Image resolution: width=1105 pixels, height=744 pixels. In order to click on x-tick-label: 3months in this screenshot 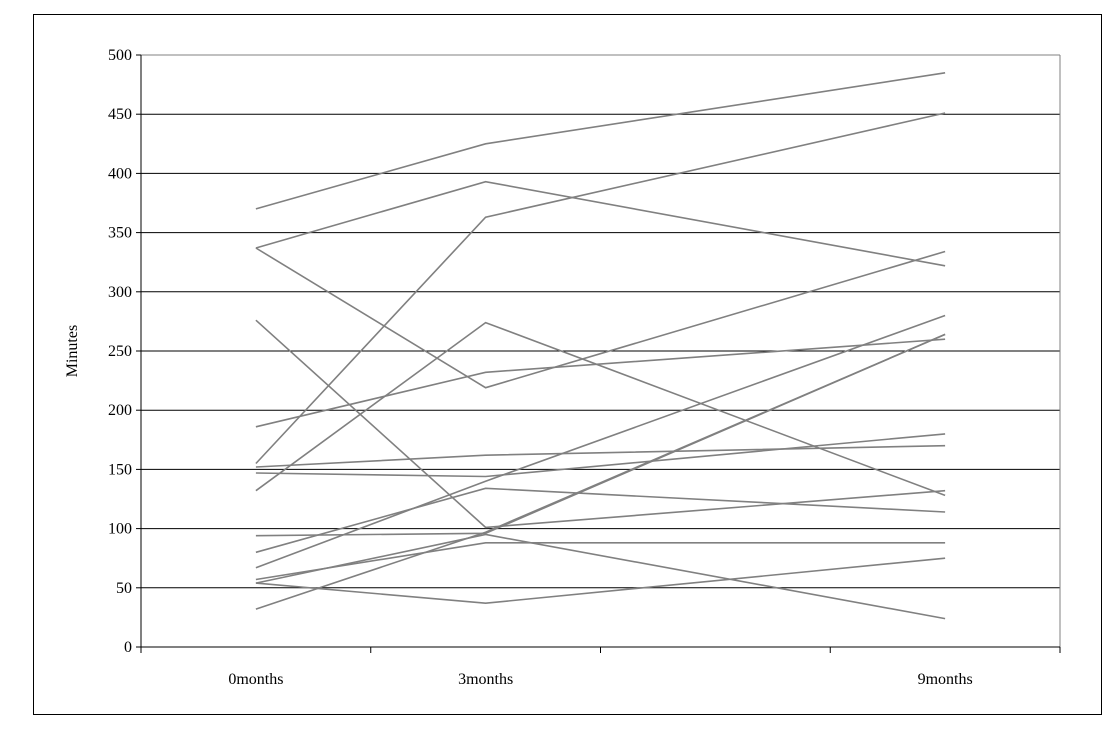, I will do `click(485, 679)`.